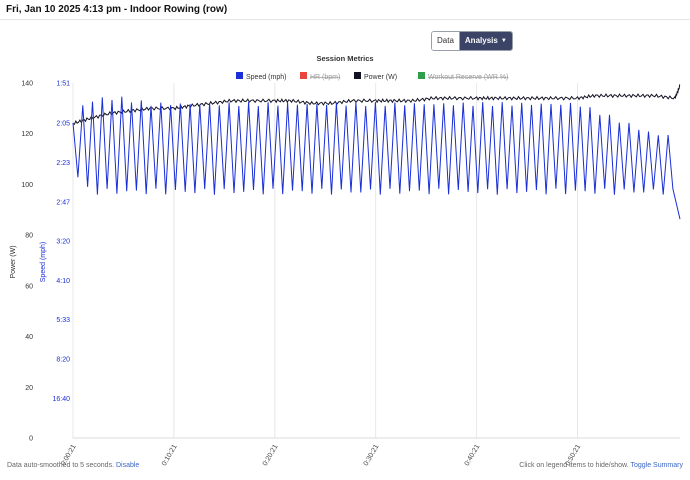 The image size is (690, 480). Describe the element at coordinates (266, 77) in the screenshot. I see `legend-item: Speed (mph)` at that location.